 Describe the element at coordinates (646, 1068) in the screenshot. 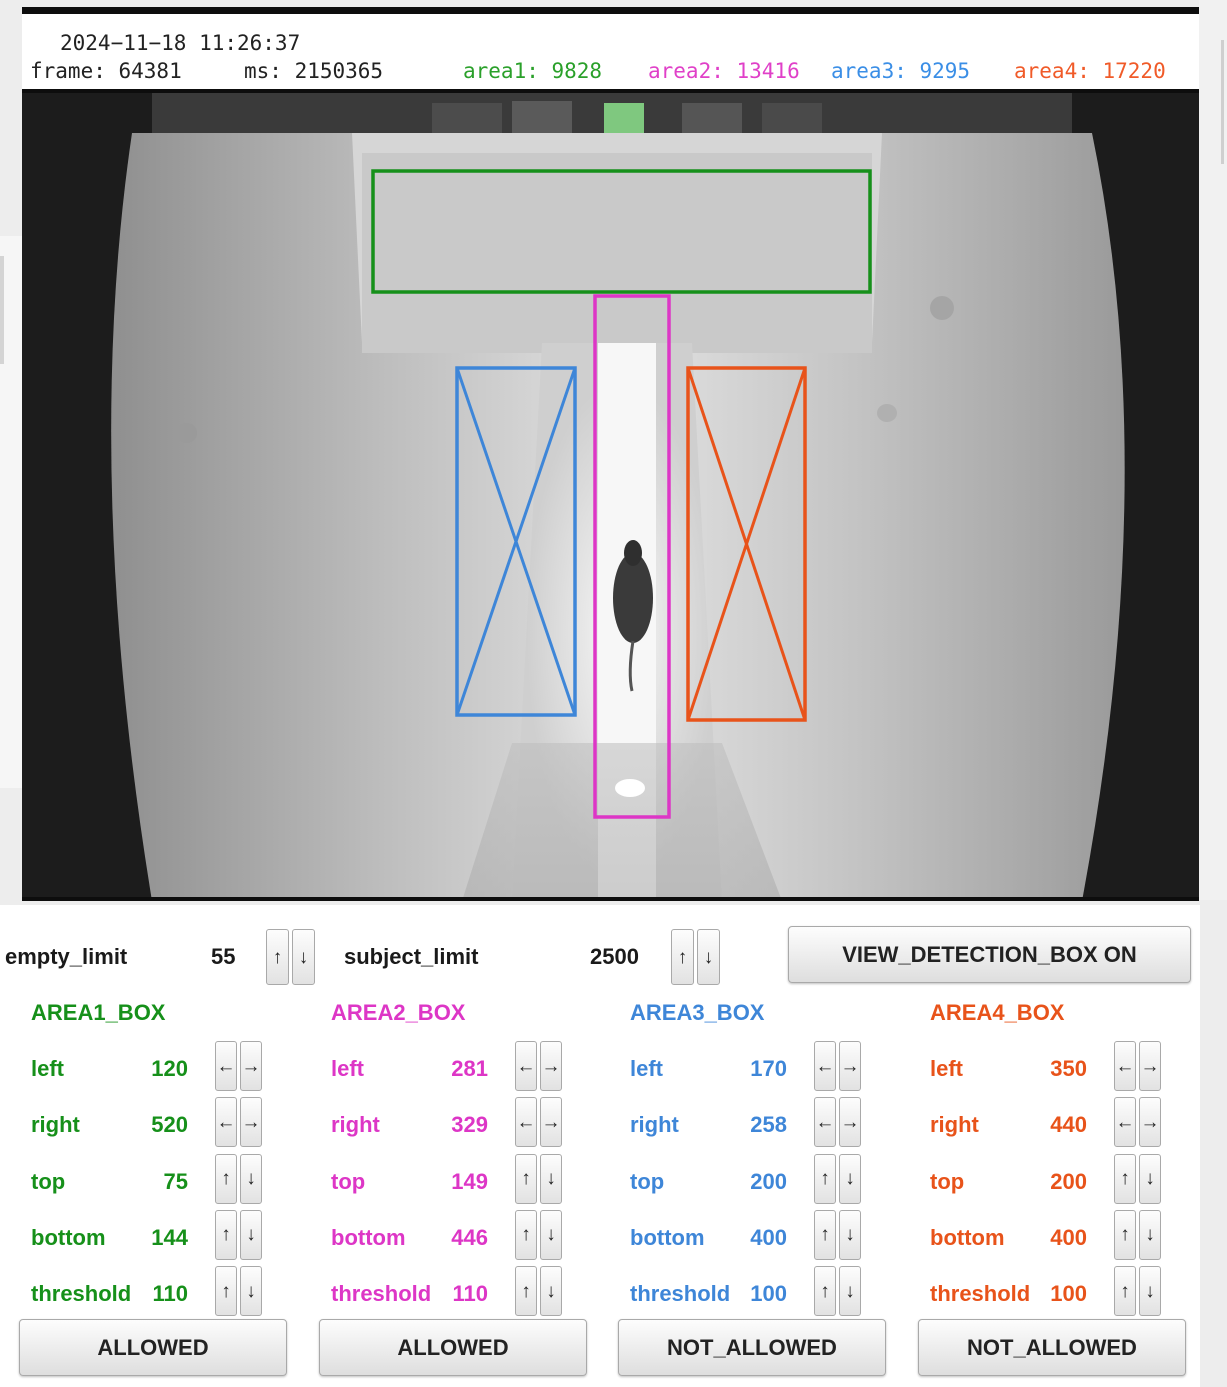

I see `area3-left-label: left` at that location.